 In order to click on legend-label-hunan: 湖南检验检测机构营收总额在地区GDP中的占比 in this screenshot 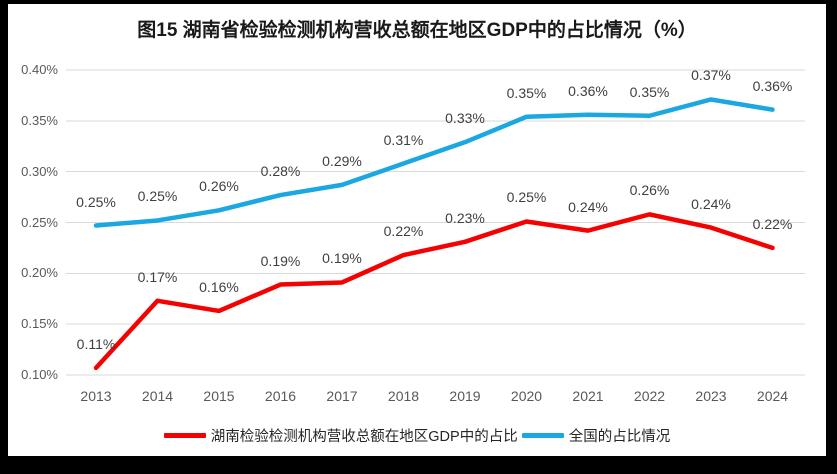, I will do `click(364, 437)`.